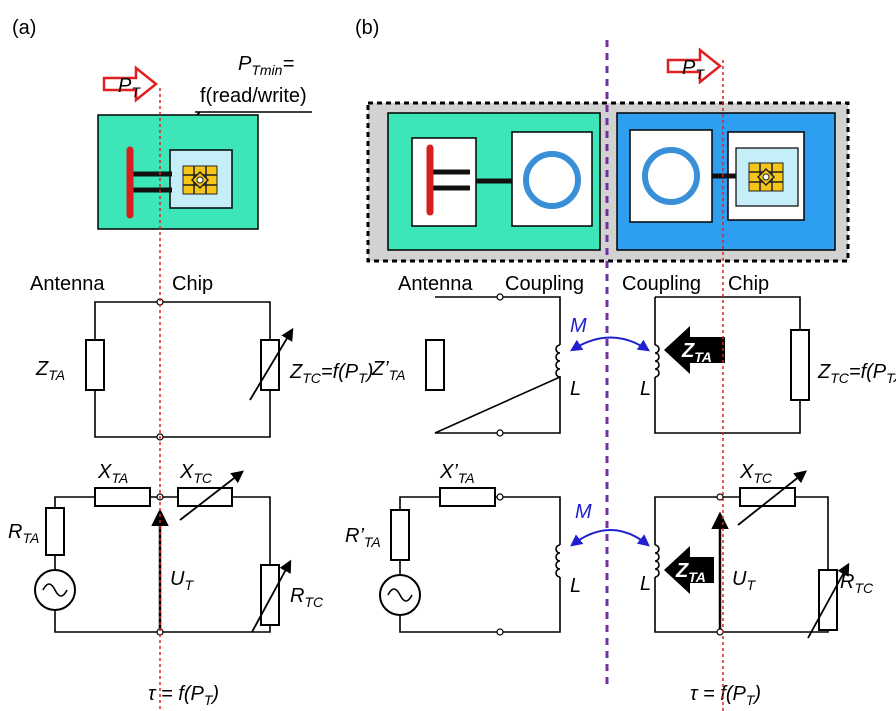  Describe the element at coordinates (380, 369) in the screenshot. I see `text-part: Z’` at that location.